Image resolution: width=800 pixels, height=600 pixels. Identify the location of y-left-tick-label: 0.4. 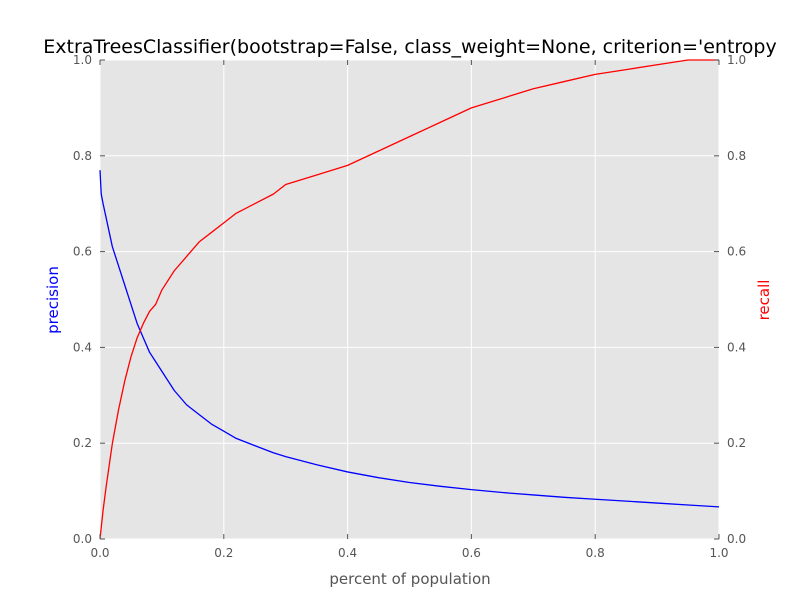
(82, 347).